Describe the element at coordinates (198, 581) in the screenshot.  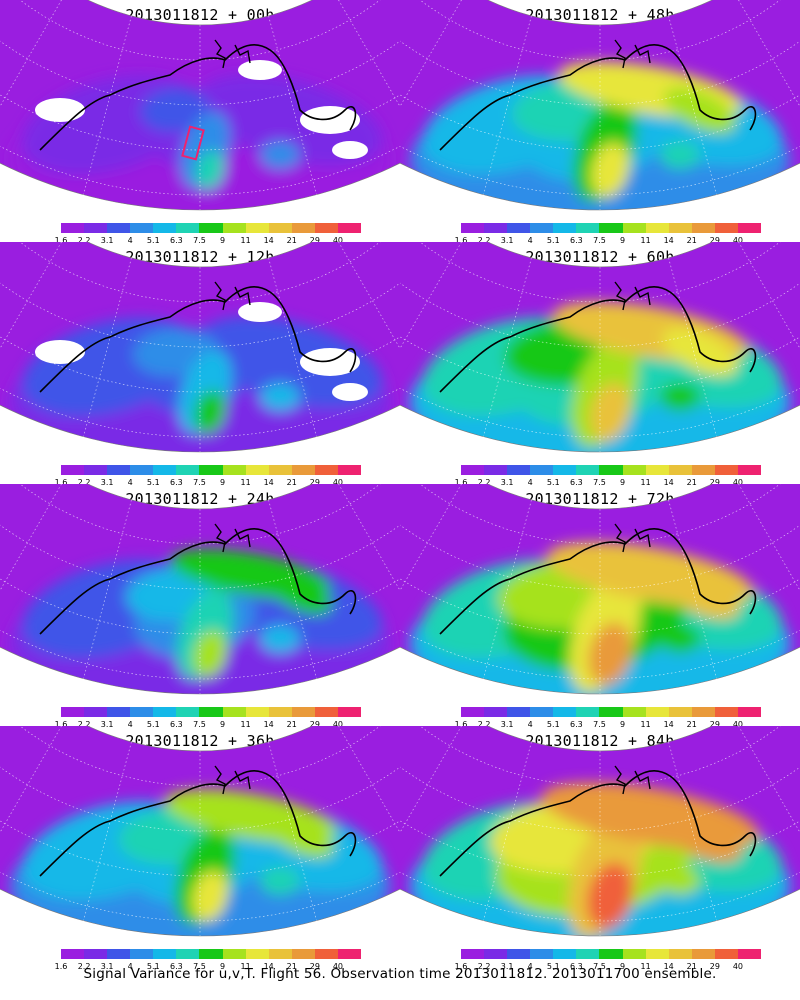
I see `coastline` at that location.